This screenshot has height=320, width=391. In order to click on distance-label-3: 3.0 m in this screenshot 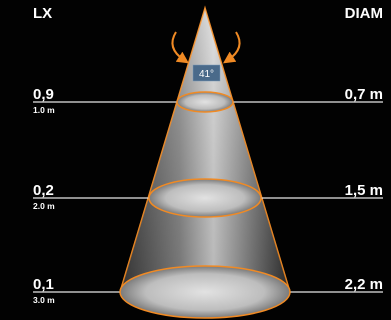, I will do `click(44, 300)`.